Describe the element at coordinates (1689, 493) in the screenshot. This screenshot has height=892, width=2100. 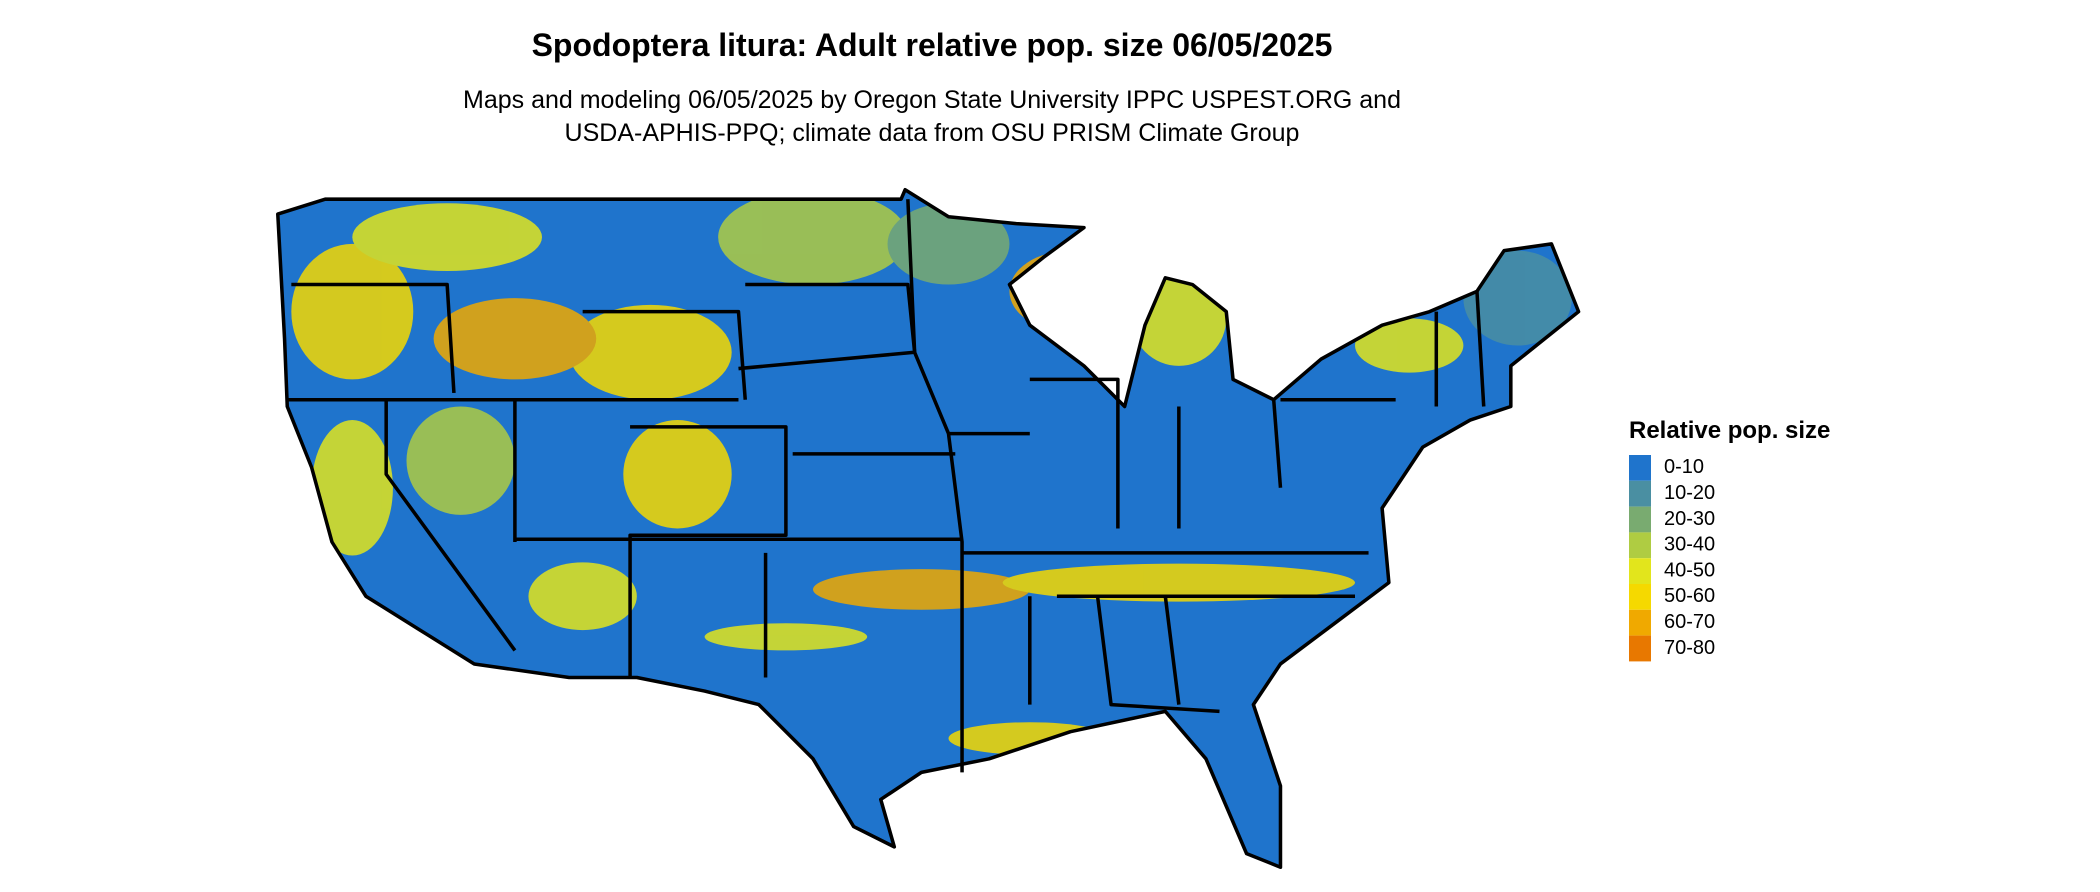
I see `legend-label: 10-20` at that location.